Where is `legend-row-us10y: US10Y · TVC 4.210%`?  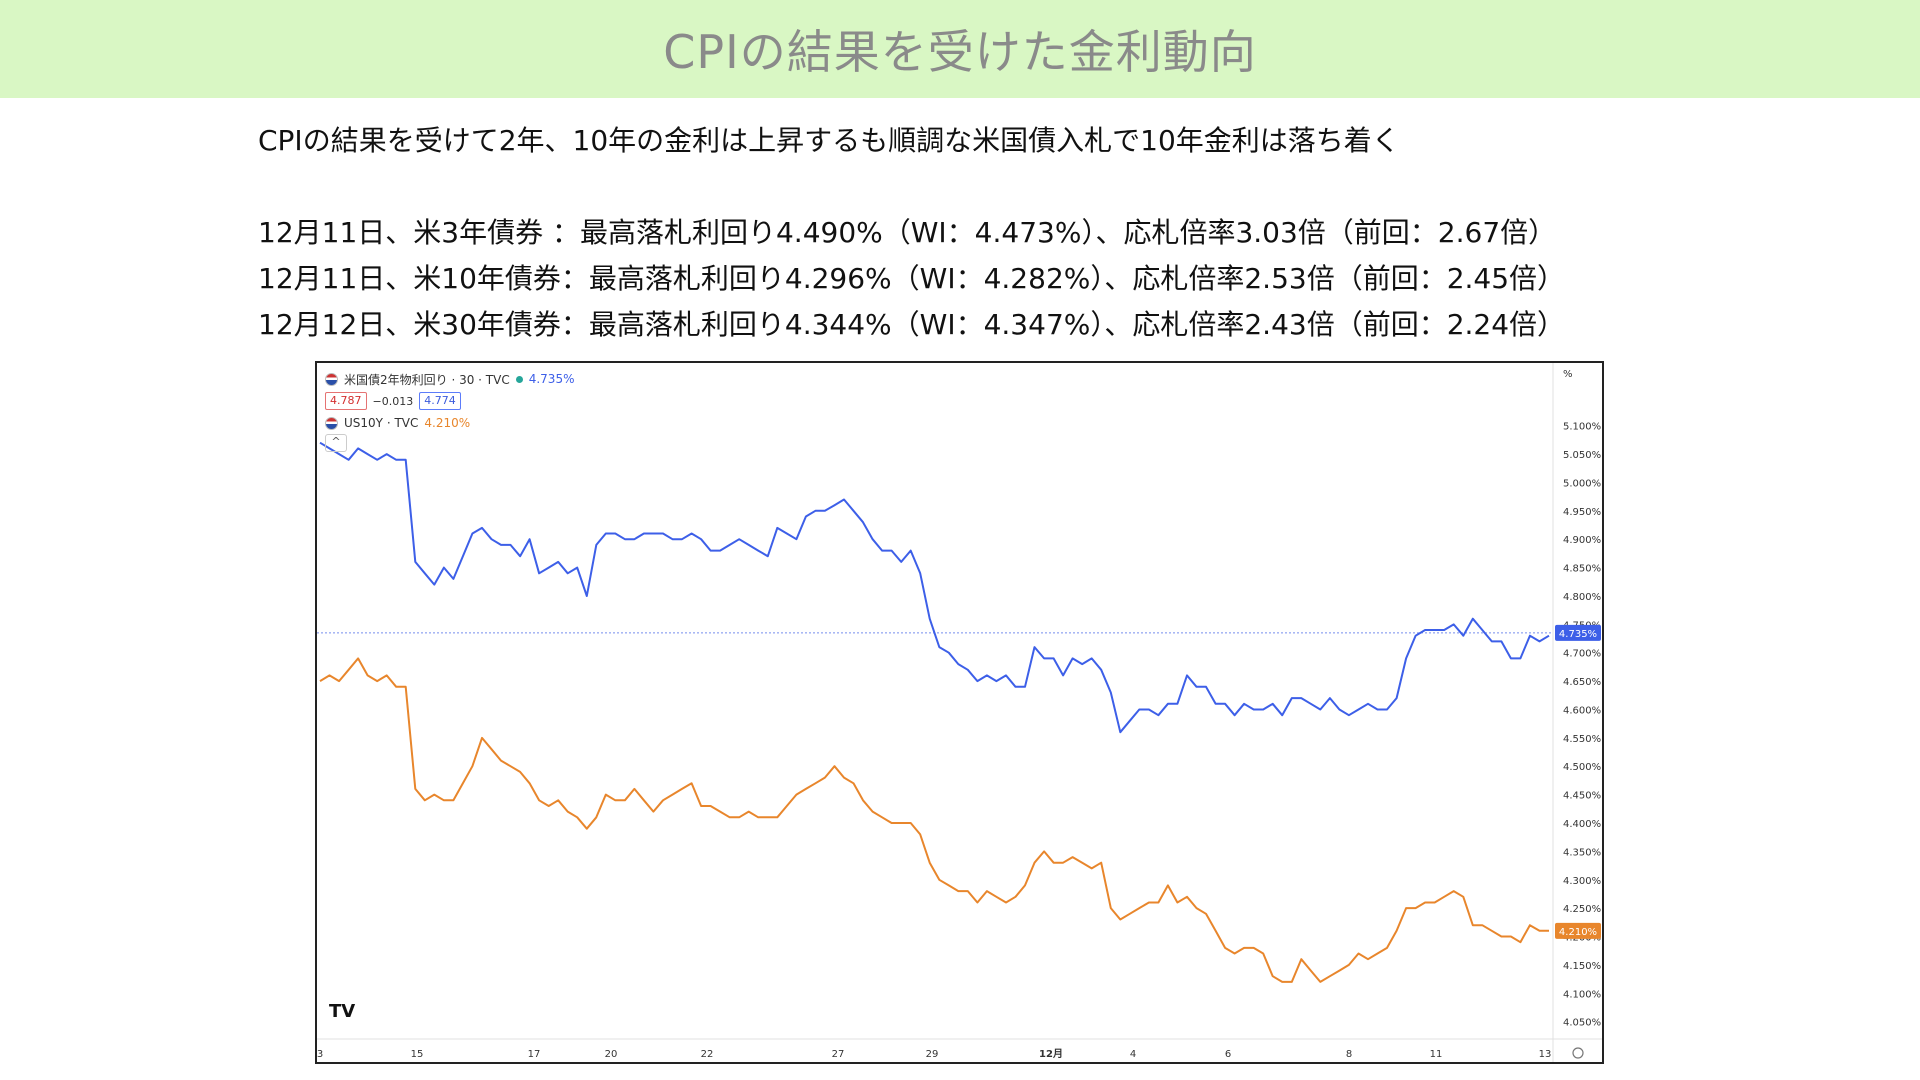 legend-row-us10y: US10Y · TVC 4.210% is located at coordinates (449, 423).